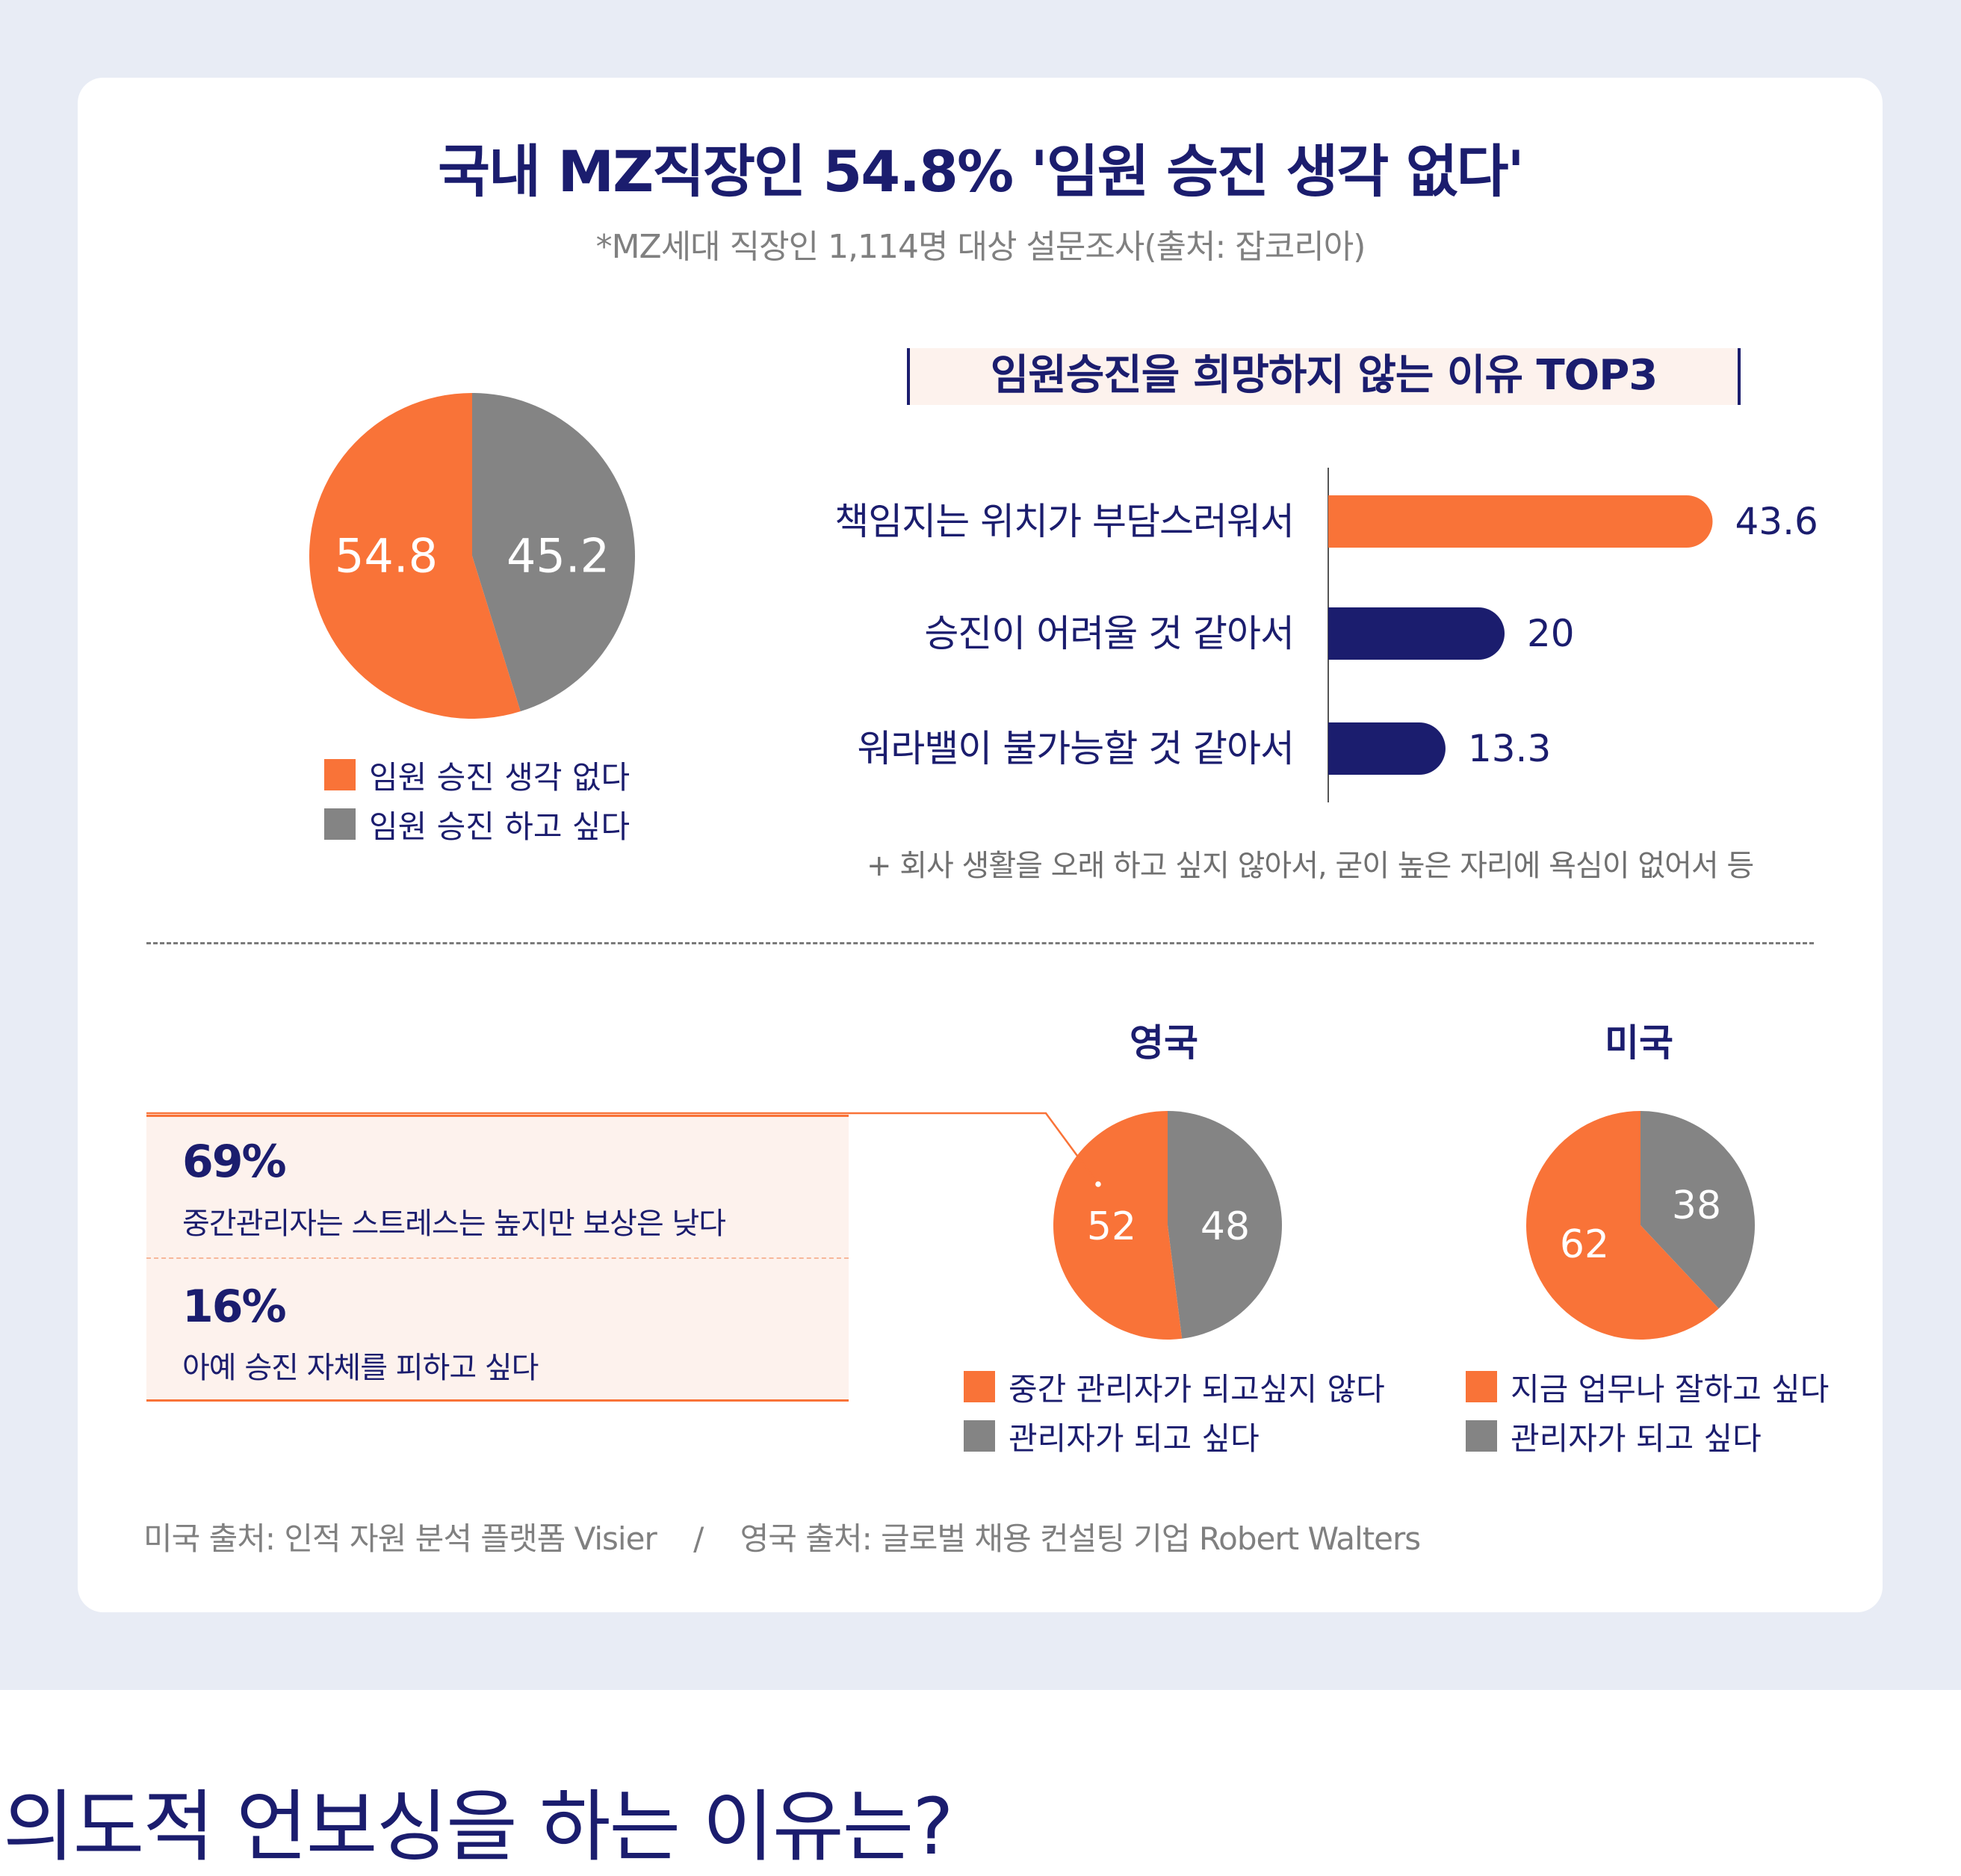 Image resolution: width=1961 pixels, height=1876 pixels. Describe the element at coordinates (1509, 748) in the screenshot. I see `bar-value-label: 13.3` at that location.